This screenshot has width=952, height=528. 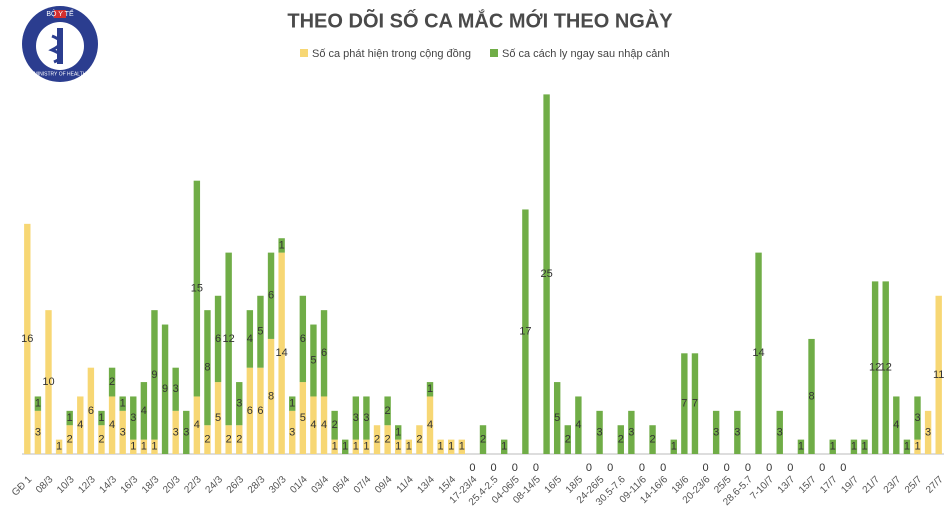 What do you see at coordinates (935, 485) in the screenshot?
I see `x-tick-label: 27/7` at bounding box center [935, 485].